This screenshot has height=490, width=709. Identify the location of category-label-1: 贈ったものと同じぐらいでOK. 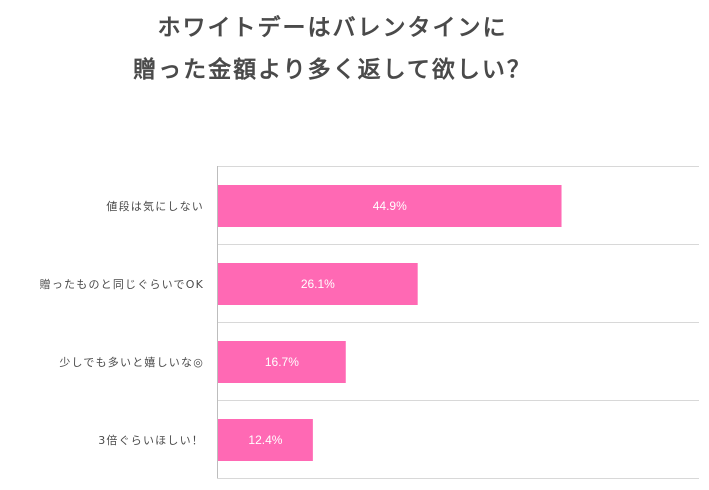
(122, 284).